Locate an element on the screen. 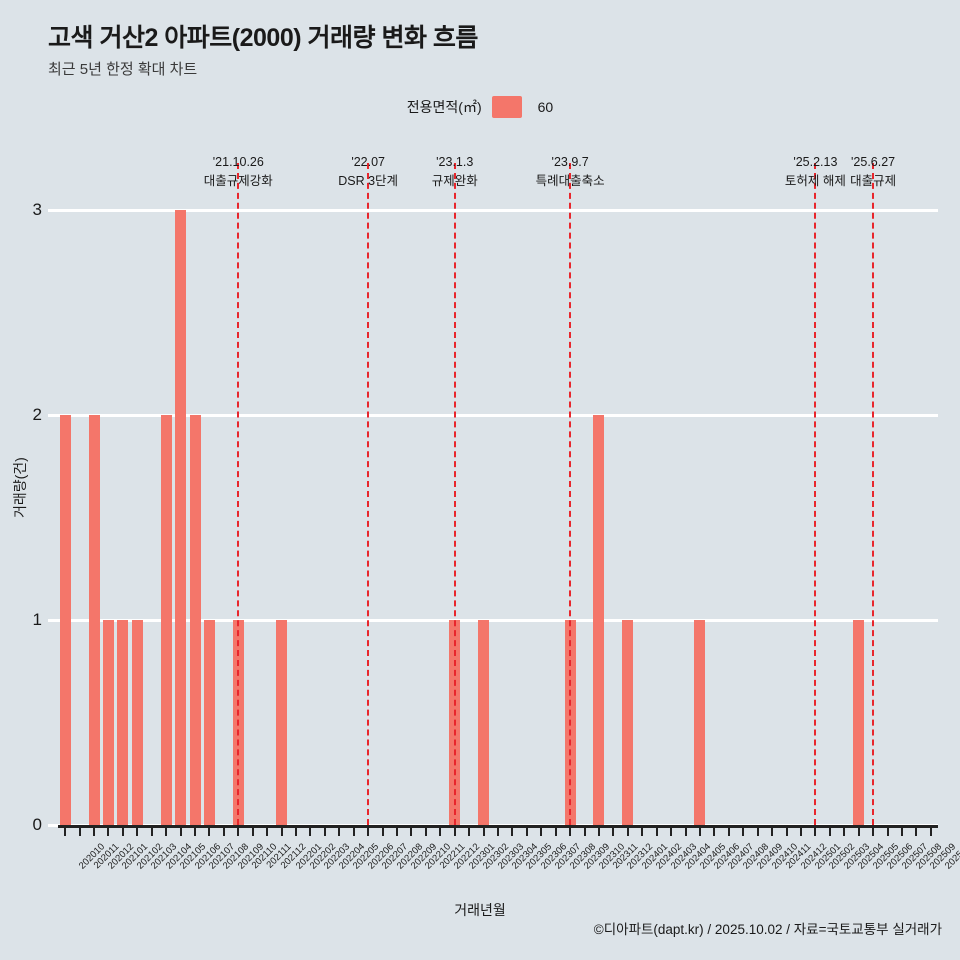 This screenshot has width=960, height=960. event-annotation: '23.1.3 규제완화 is located at coordinates (455, 172).